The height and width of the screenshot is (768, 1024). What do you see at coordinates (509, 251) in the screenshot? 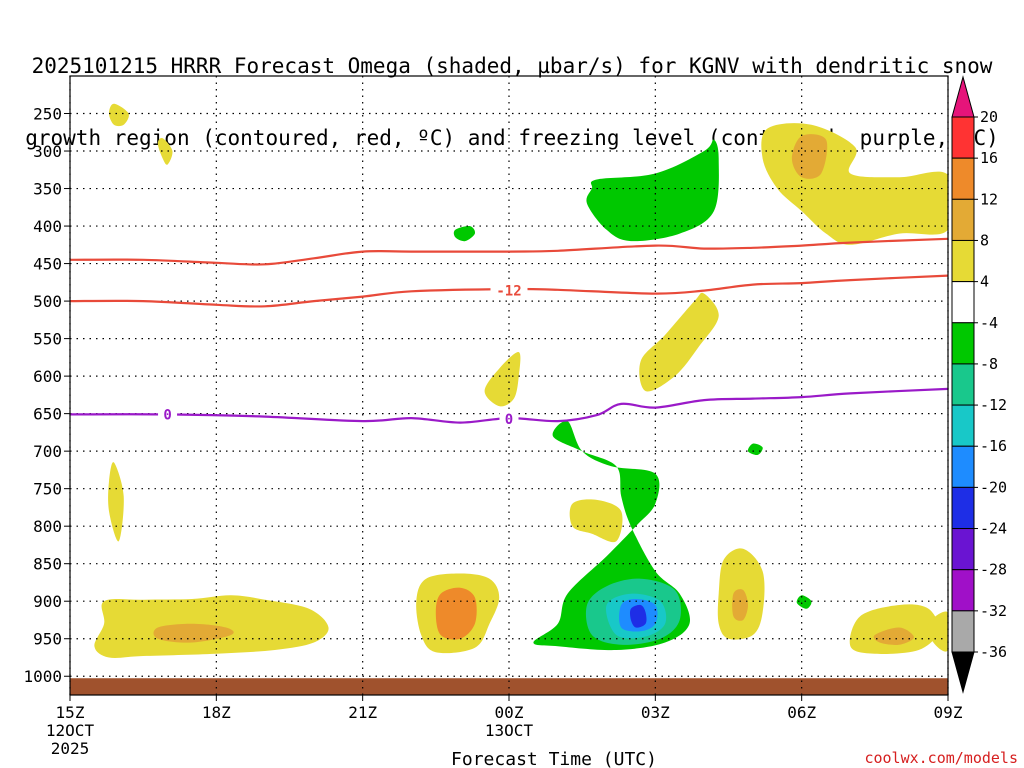
I see `contour-dendritic-upper` at bounding box center [509, 251].